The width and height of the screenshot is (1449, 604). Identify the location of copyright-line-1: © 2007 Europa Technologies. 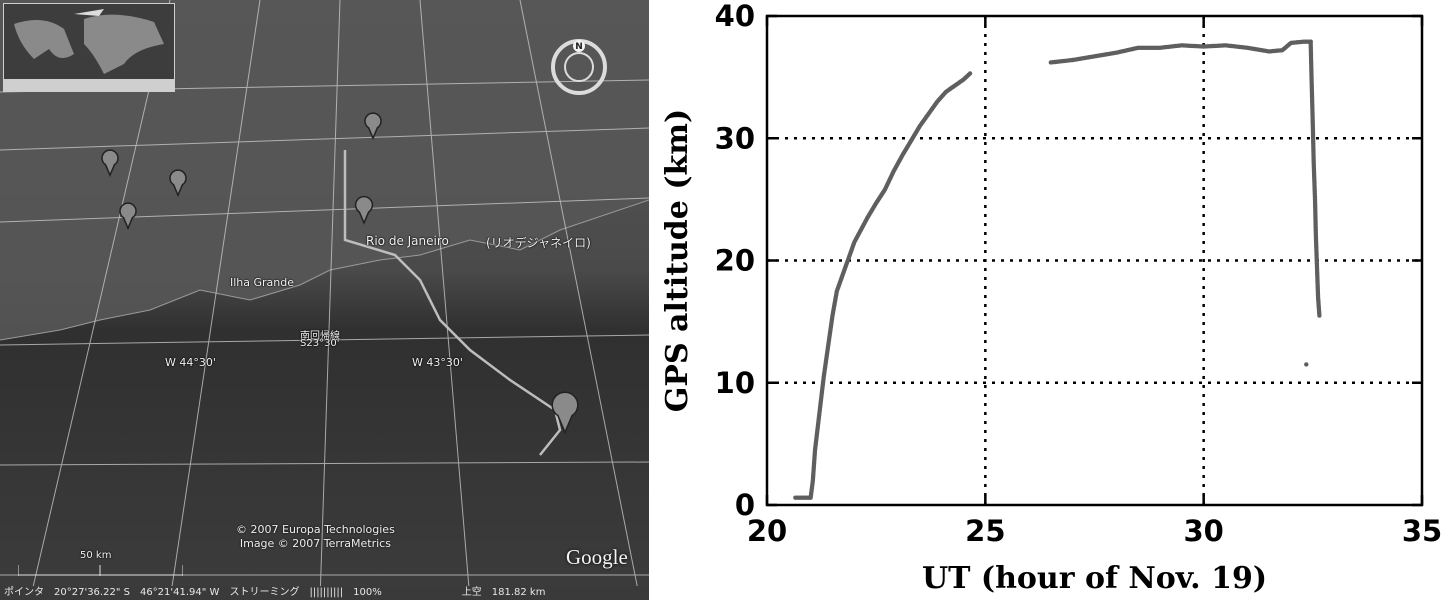
(315, 529).